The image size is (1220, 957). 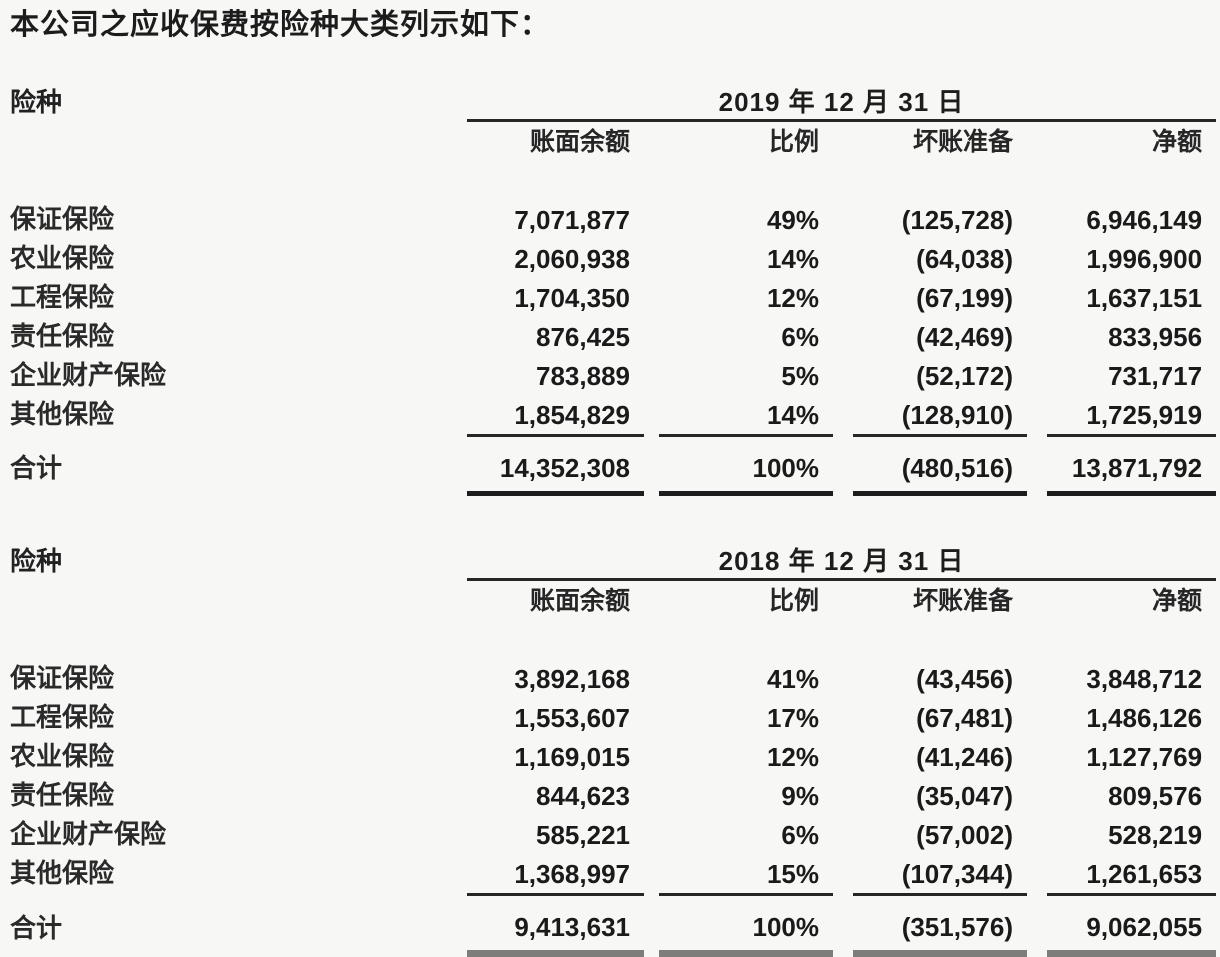 I want to click on cell-balance: 7,071,877, so click(x=572, y=219).